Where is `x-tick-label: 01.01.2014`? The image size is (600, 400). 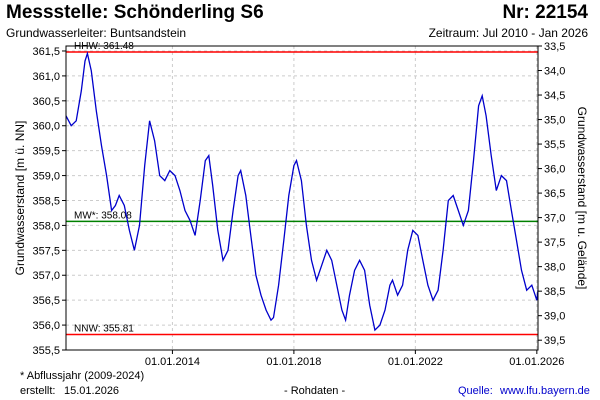 x-tick-label: 01.01.2014 is located at coordinates (172, 362).